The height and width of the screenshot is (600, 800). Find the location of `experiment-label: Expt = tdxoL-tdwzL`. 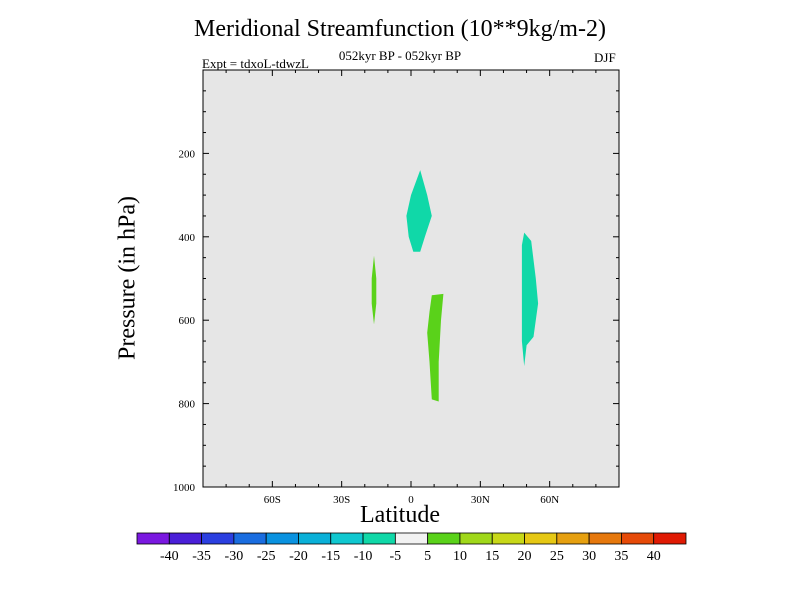

experiment-label: Expt = tdxoL-tdwzL is located at coordinates (255, 63).